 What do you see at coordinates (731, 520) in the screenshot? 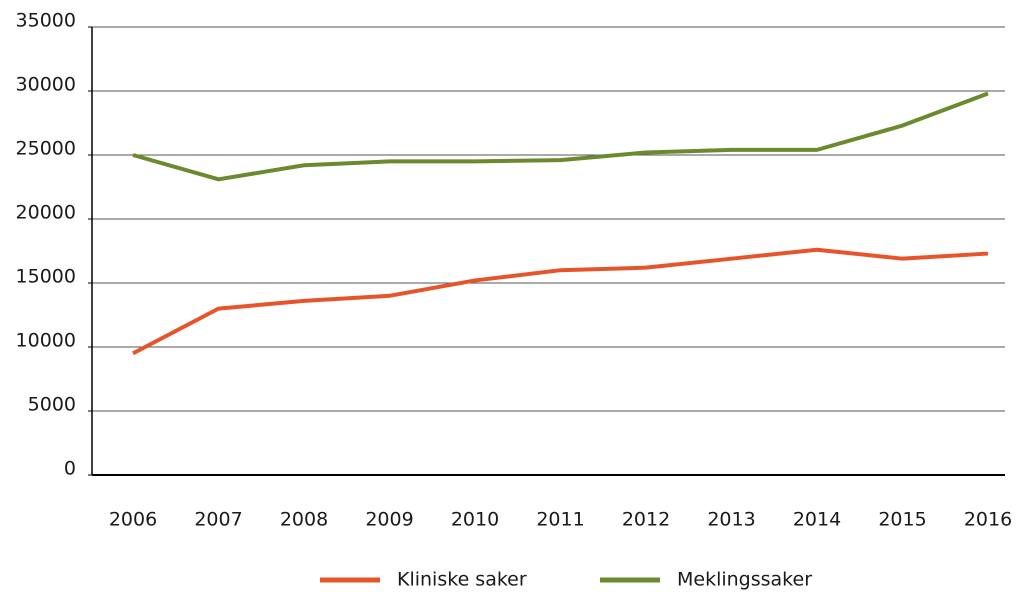
I see `x-tick-label: 2013` at bounding box center [731, 520].